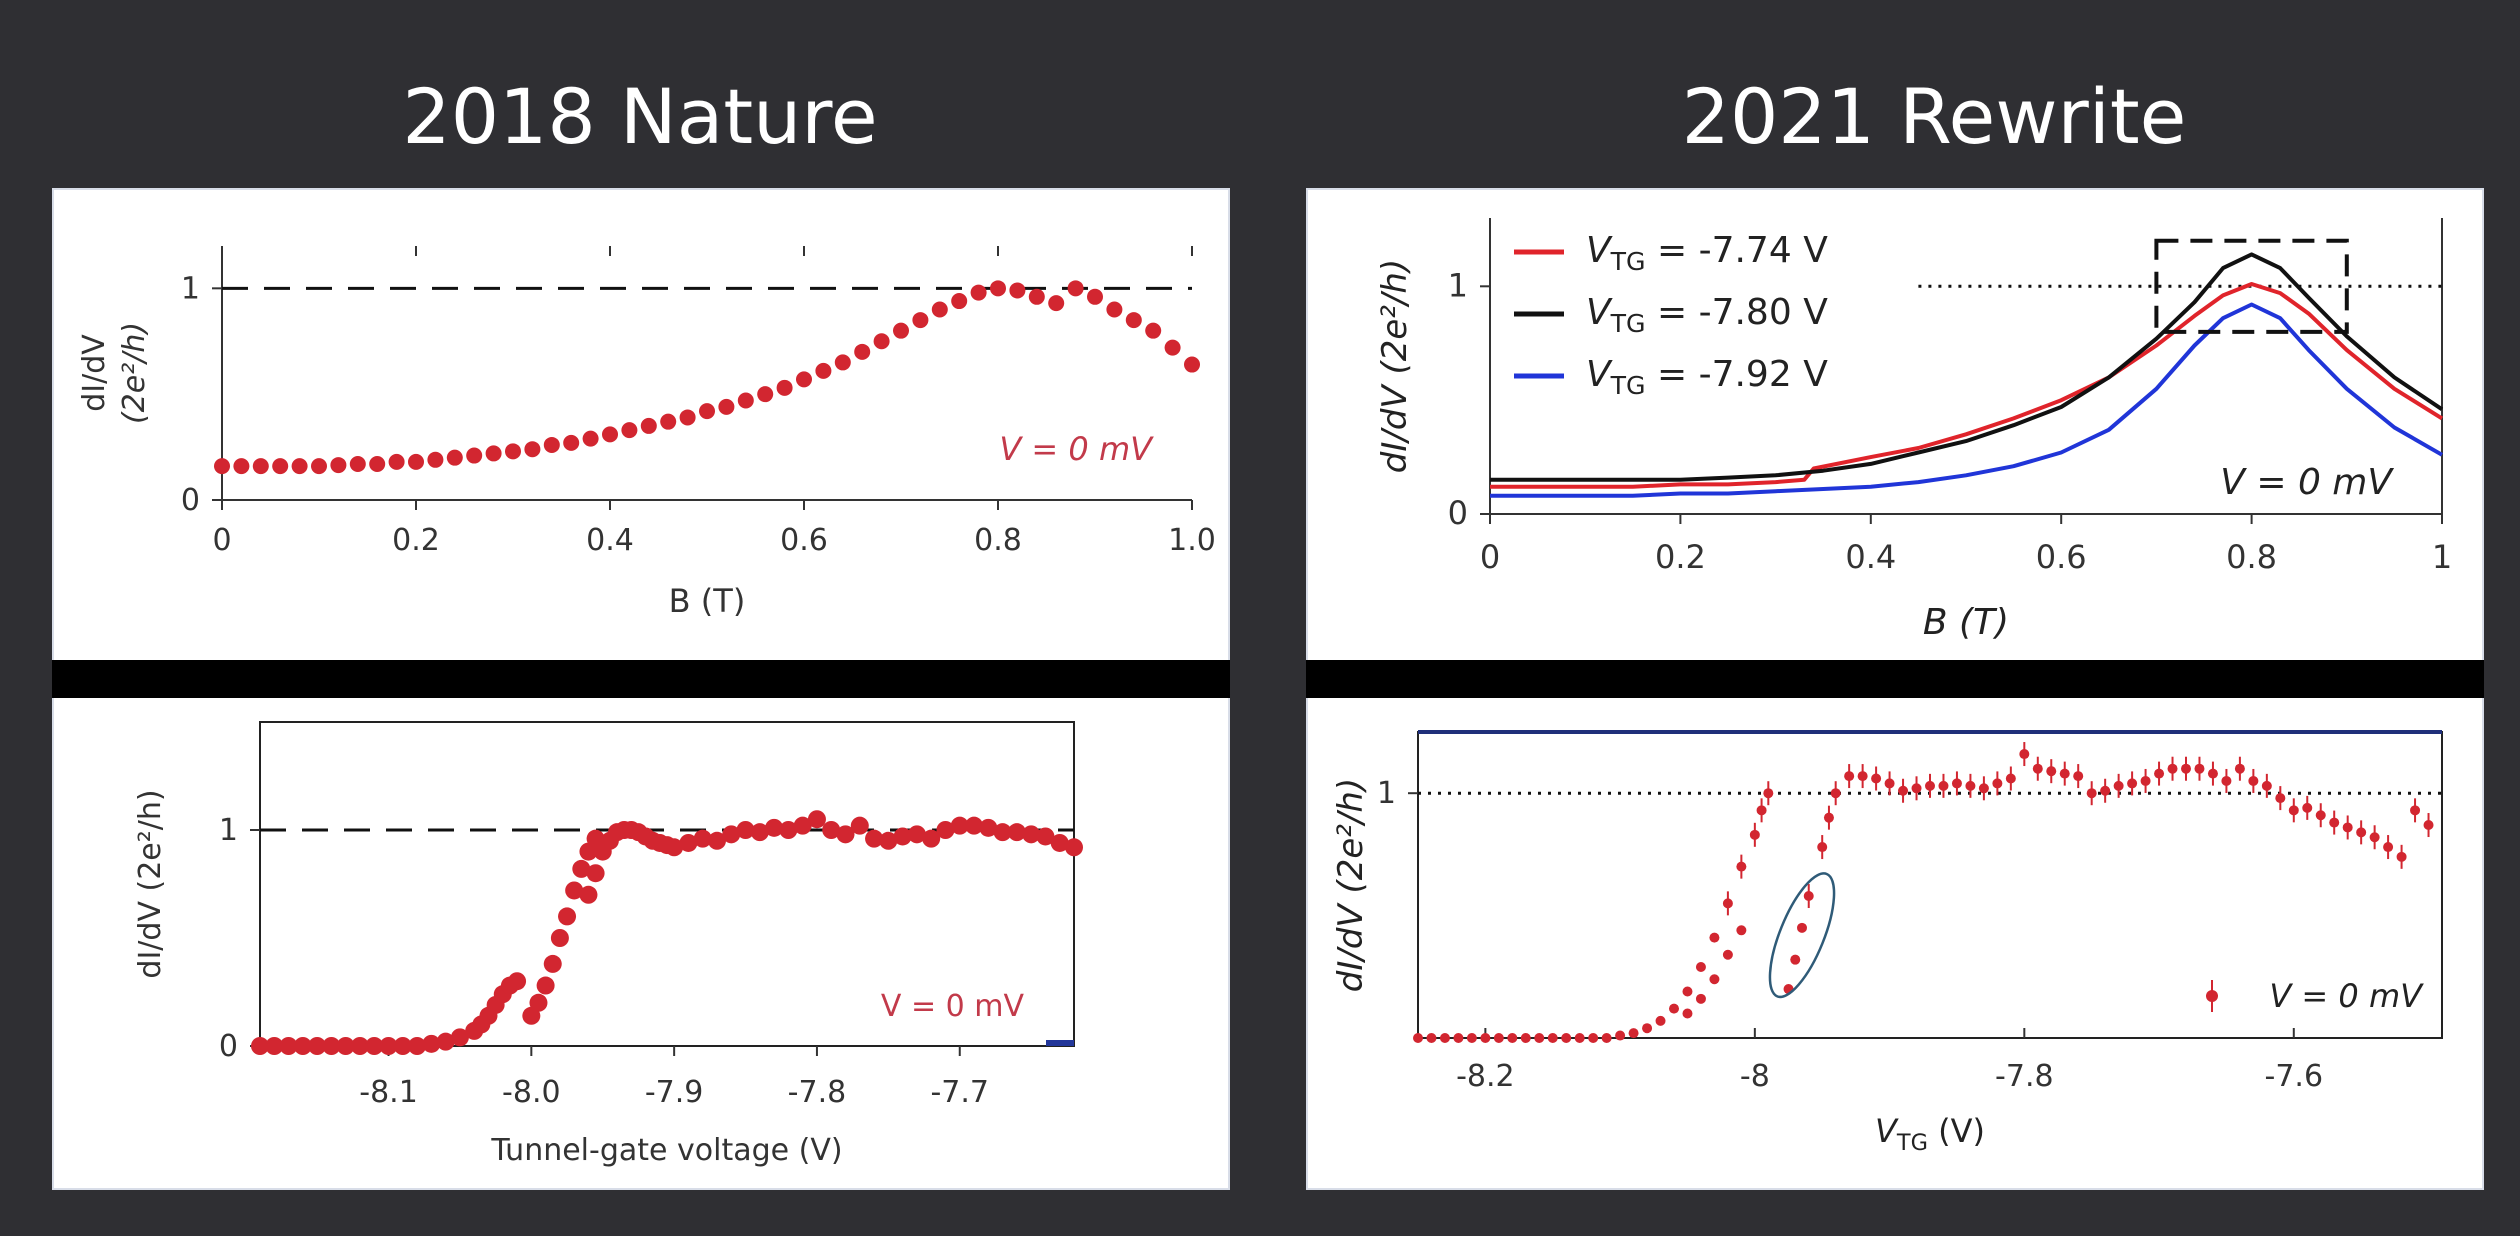 The width and height of the screenshot is (2520, 1236). Describe the element at coordinates (1930, 1134) in the screenshot. I see `x-axis-label: VTG (V)` at that location.